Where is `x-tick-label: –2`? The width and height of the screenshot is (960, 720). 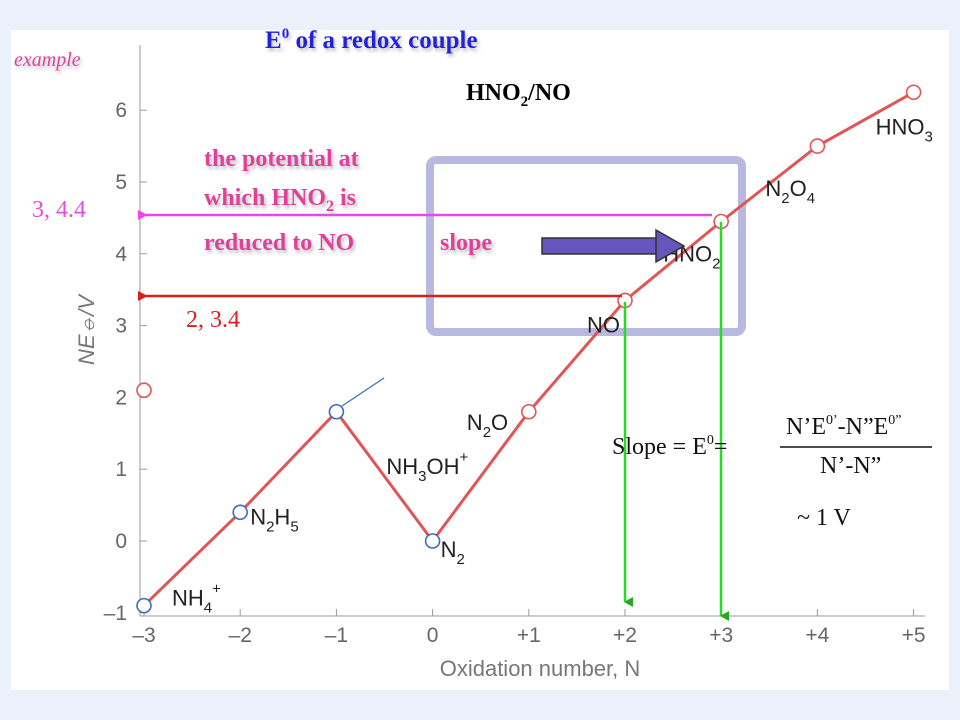 x-tick-label: –2 is located at coordinates (240, 635).